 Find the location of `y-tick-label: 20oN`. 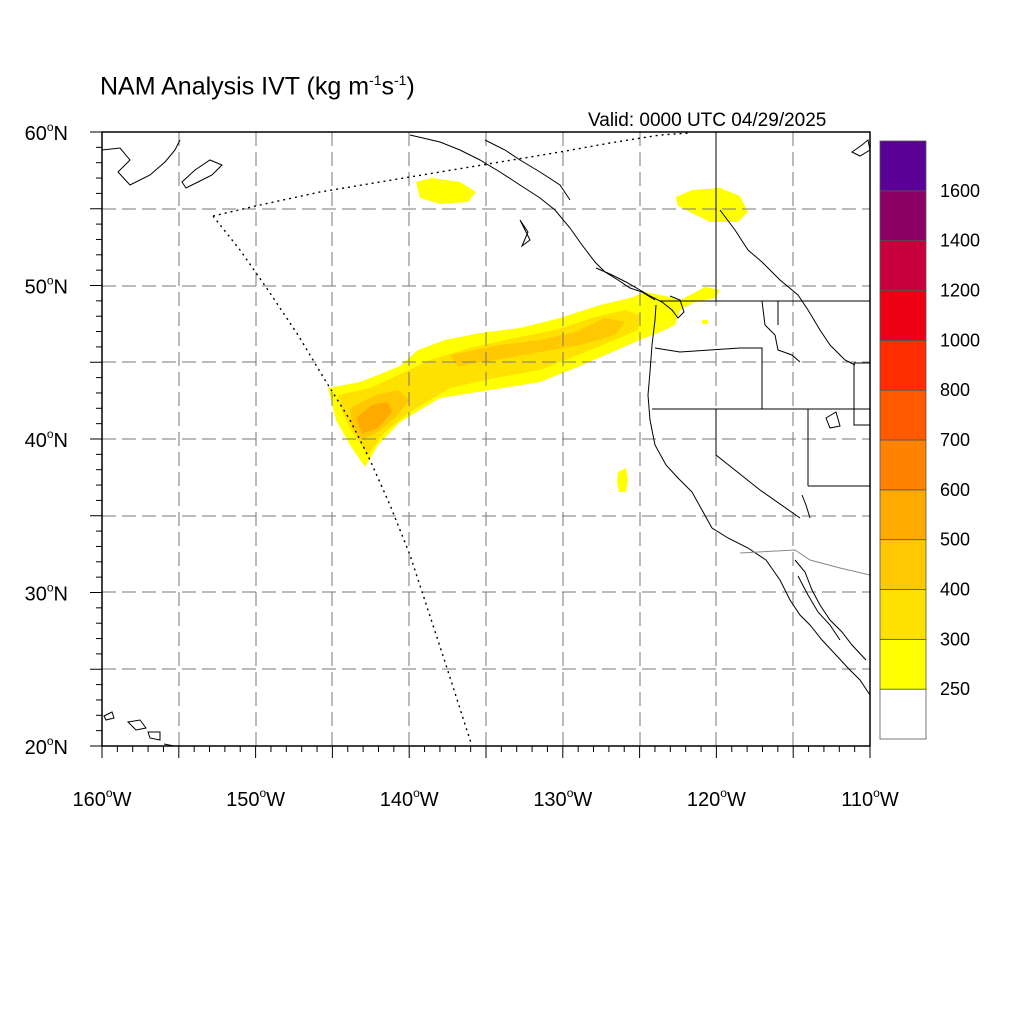

y-tick-label: 20oN is located at coordinates (46, 746).